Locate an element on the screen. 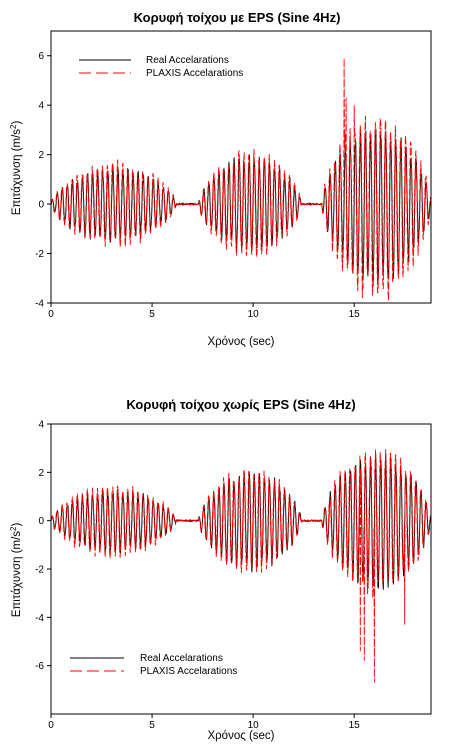  chart-1-legend-real-label: Real Accelarations is located at coordinates (187, 60).